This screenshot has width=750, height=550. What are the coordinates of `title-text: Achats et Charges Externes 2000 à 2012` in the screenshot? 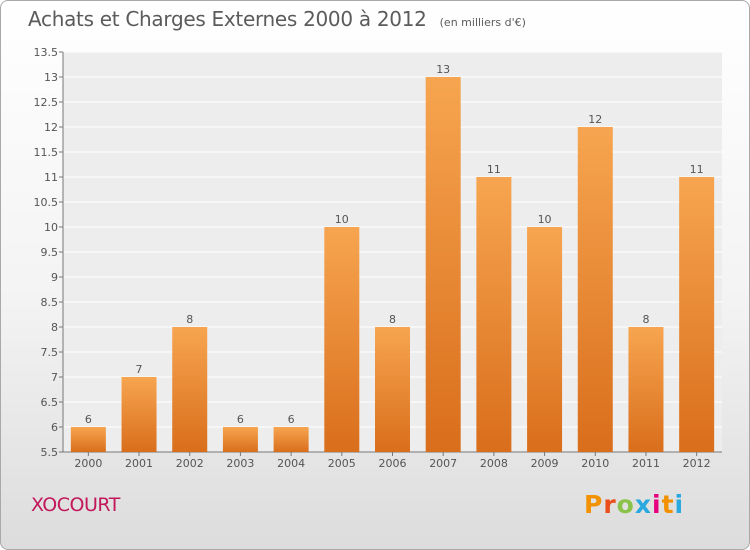 It's located at (227, 19).